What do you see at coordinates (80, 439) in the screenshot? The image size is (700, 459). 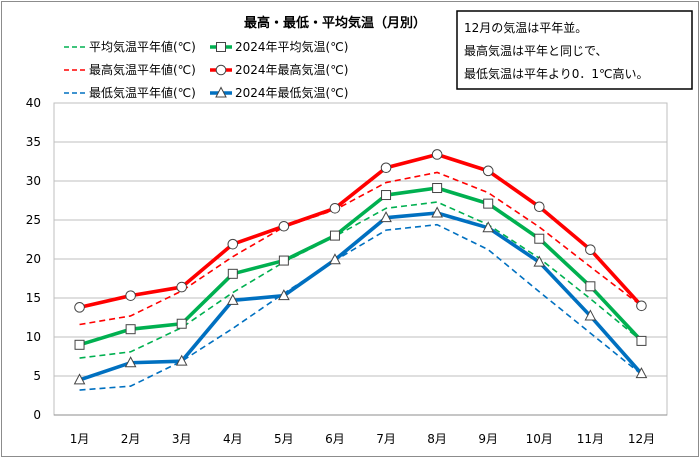 I see `x-tick-label: 1月` at bounding box center [80, 439].